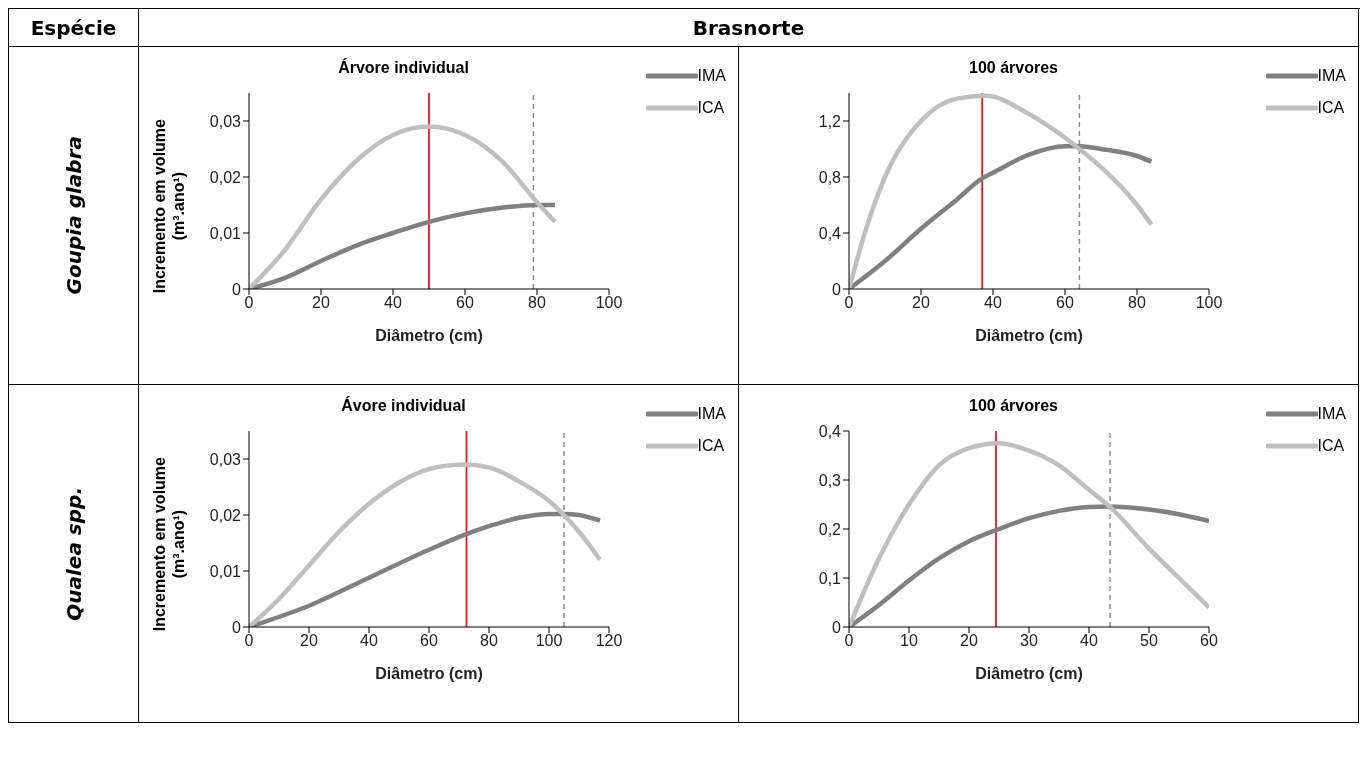 This screenshot has width=1368, height=765. What do you see at coordinates (403, 67) in the screenshot?
I see `chart-title: Árvore individual` at bounding box center [403, 67].